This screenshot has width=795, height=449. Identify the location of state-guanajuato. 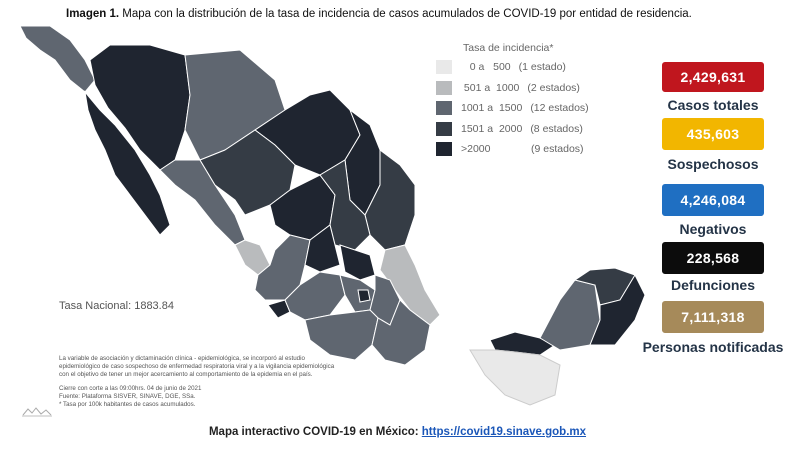
(322, 248).